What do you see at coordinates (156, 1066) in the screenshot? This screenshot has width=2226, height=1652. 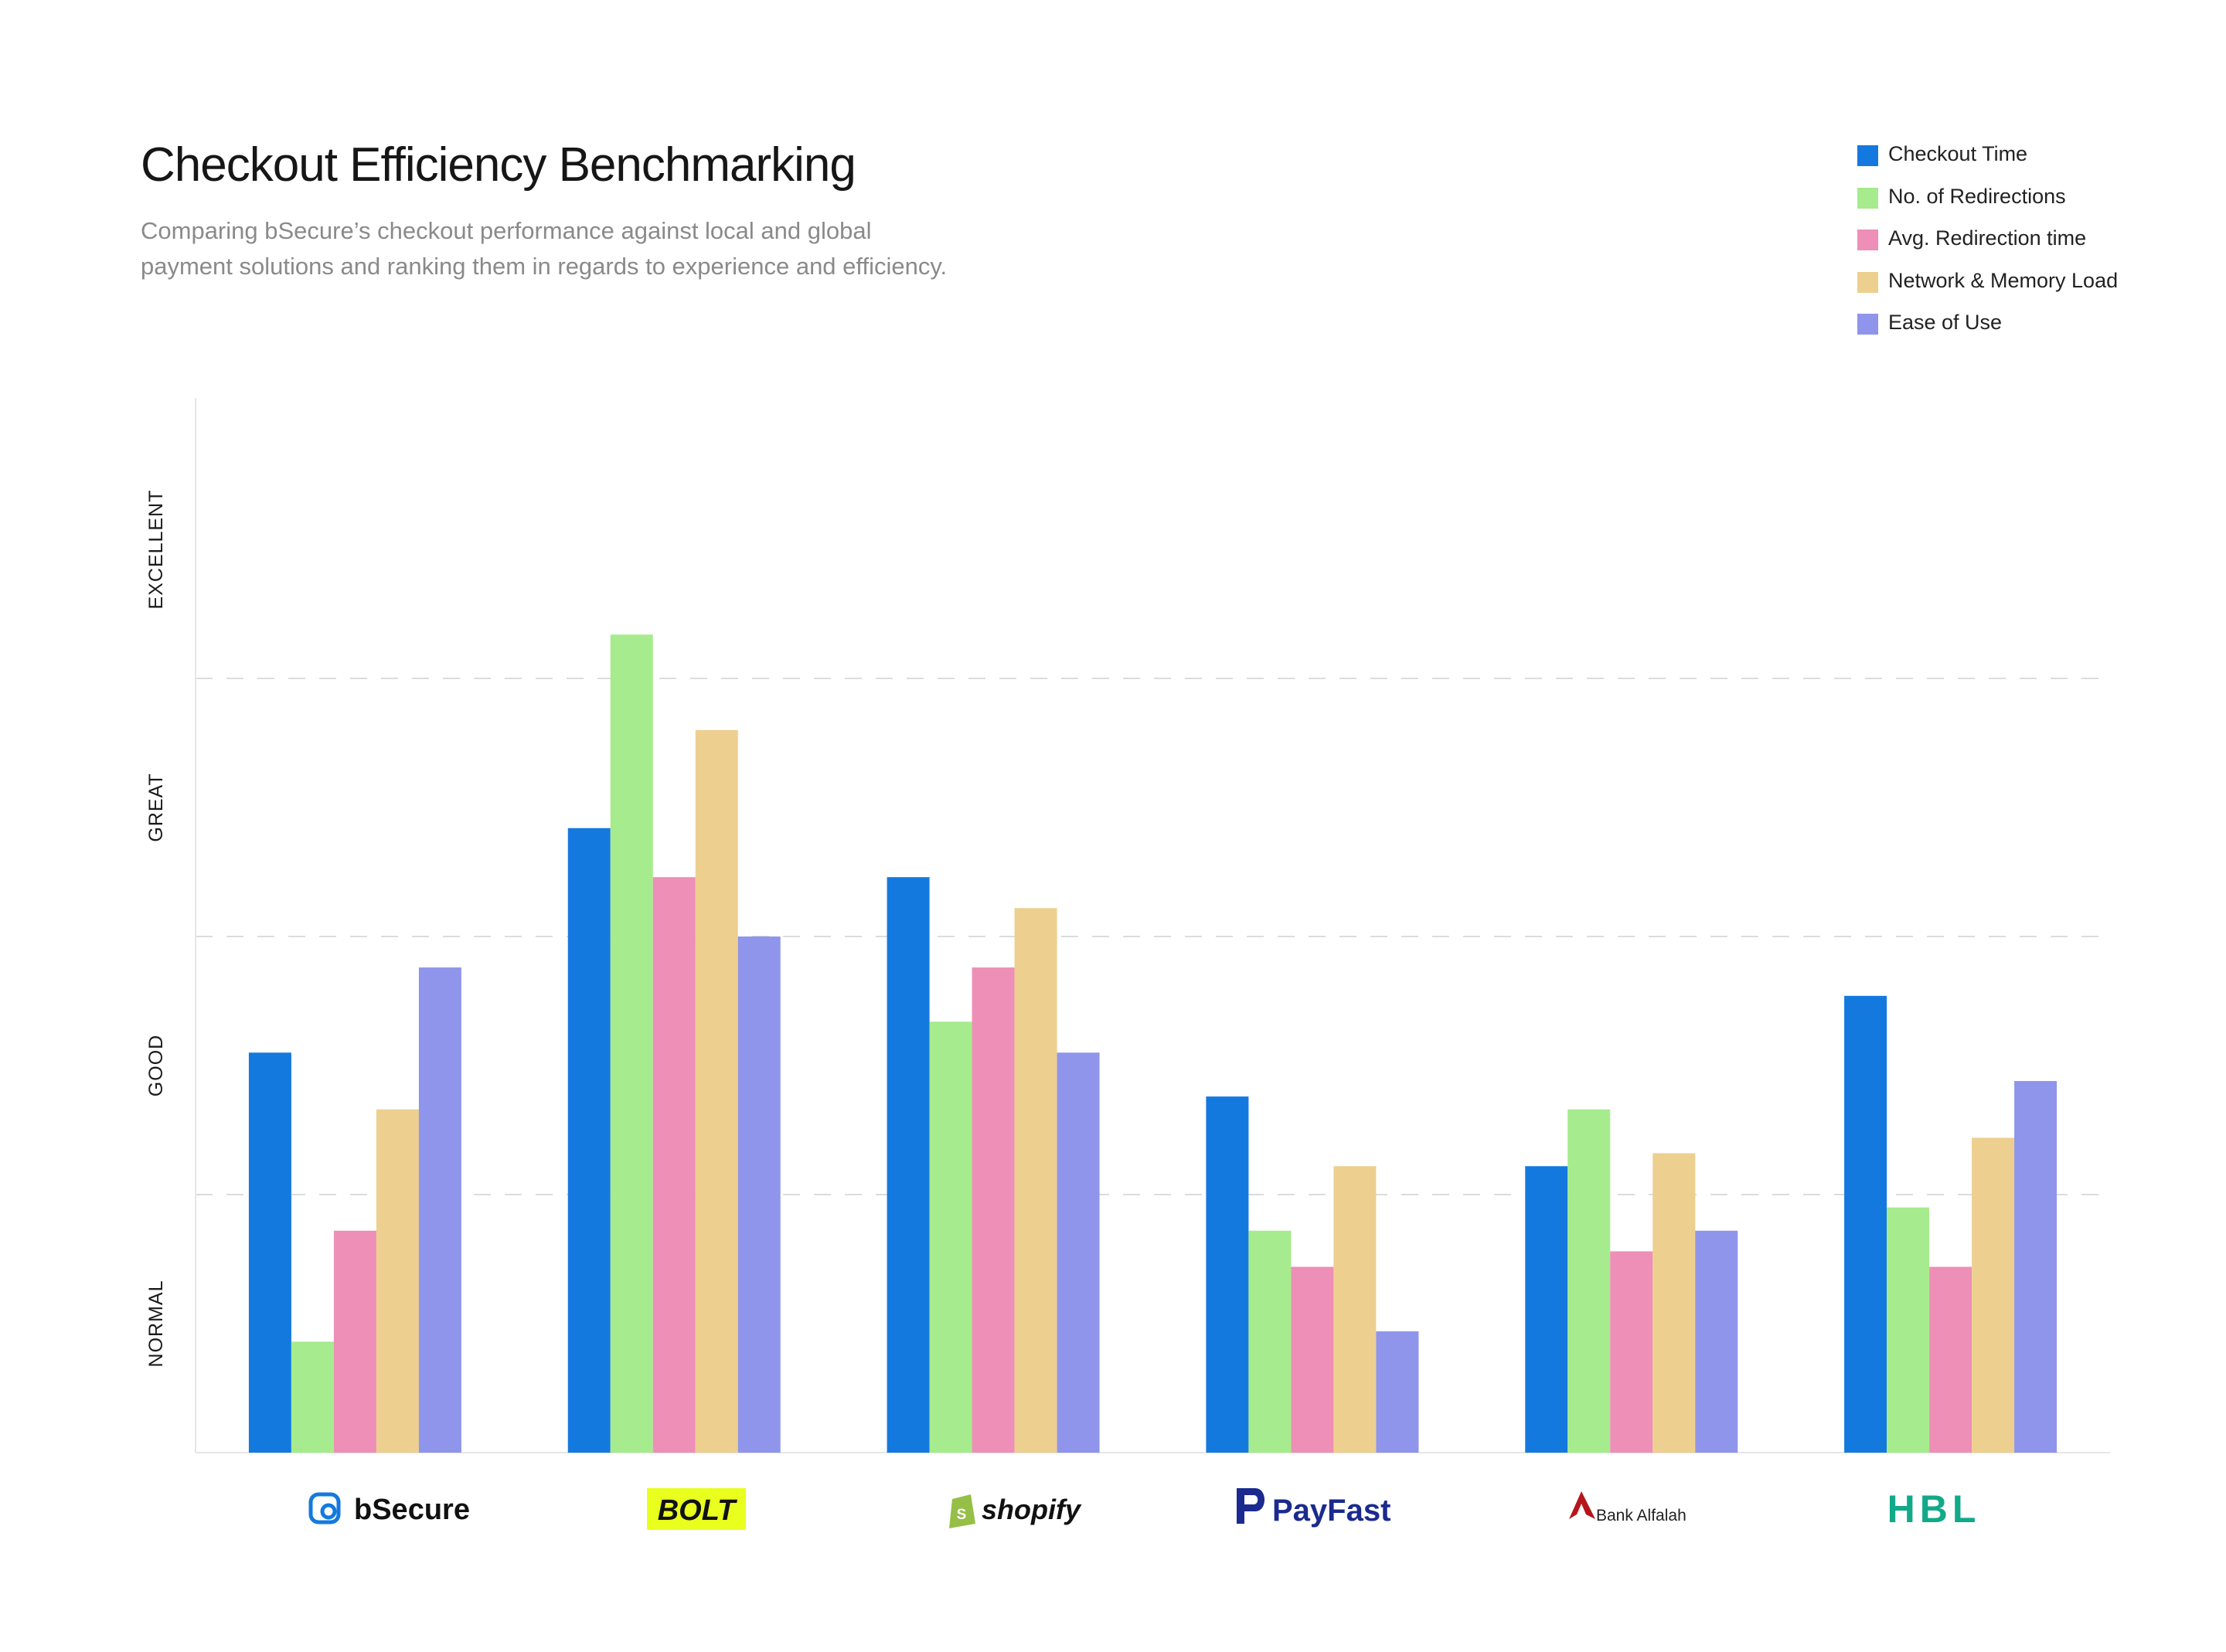 I see `y-tick-label: GOOD` at bounding box center [156, 1066].